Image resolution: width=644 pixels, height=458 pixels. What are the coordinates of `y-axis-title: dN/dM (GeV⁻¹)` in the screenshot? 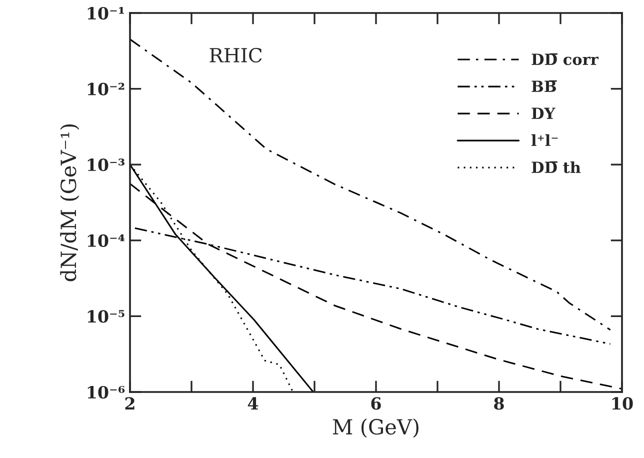 It's located at (70, 203).